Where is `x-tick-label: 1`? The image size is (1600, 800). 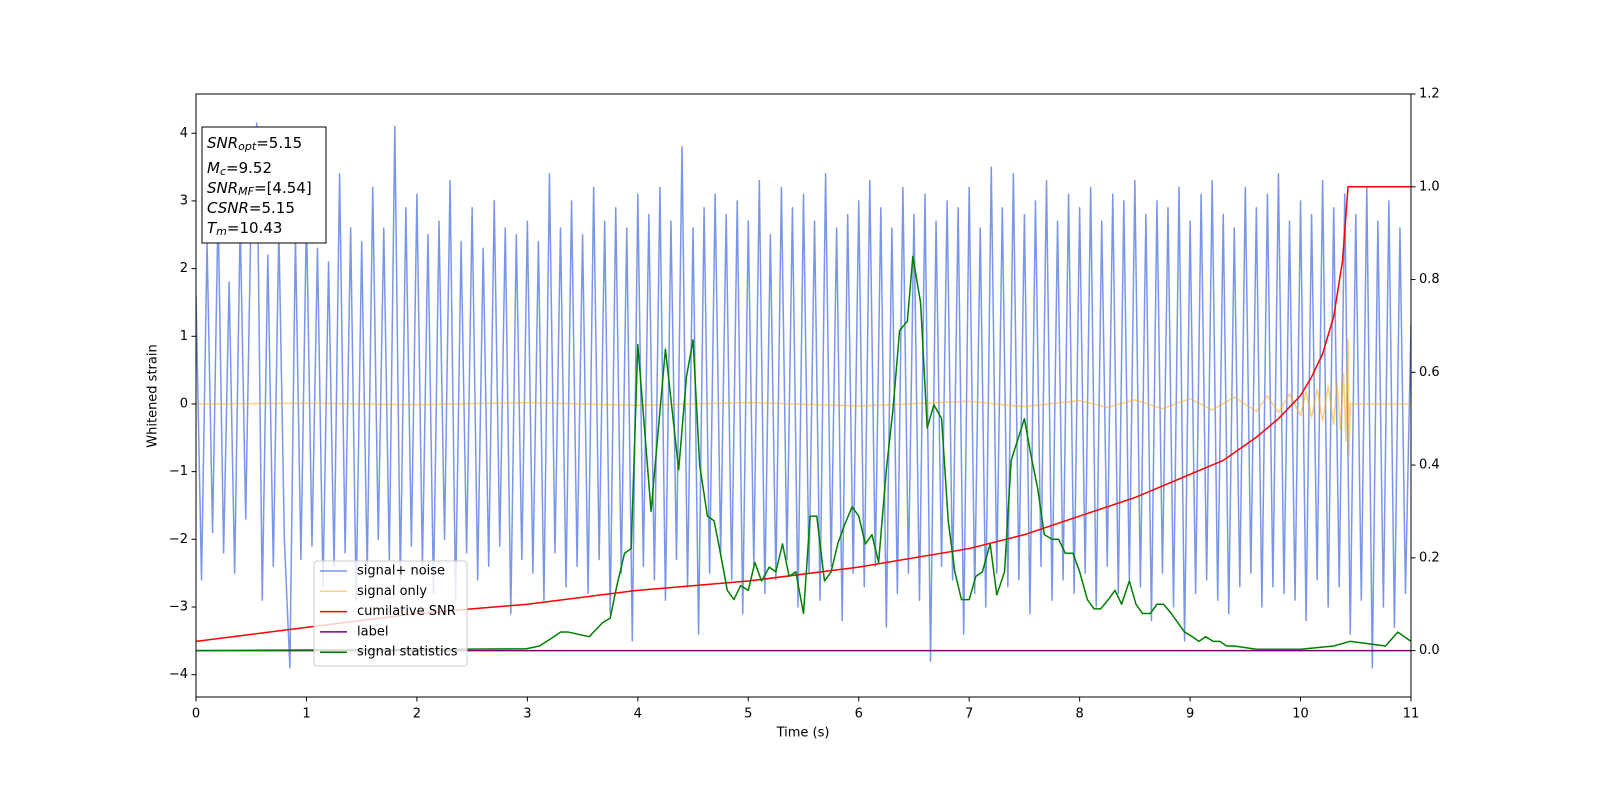
x-tick-label: 1 is located at coordinates (306, 714).